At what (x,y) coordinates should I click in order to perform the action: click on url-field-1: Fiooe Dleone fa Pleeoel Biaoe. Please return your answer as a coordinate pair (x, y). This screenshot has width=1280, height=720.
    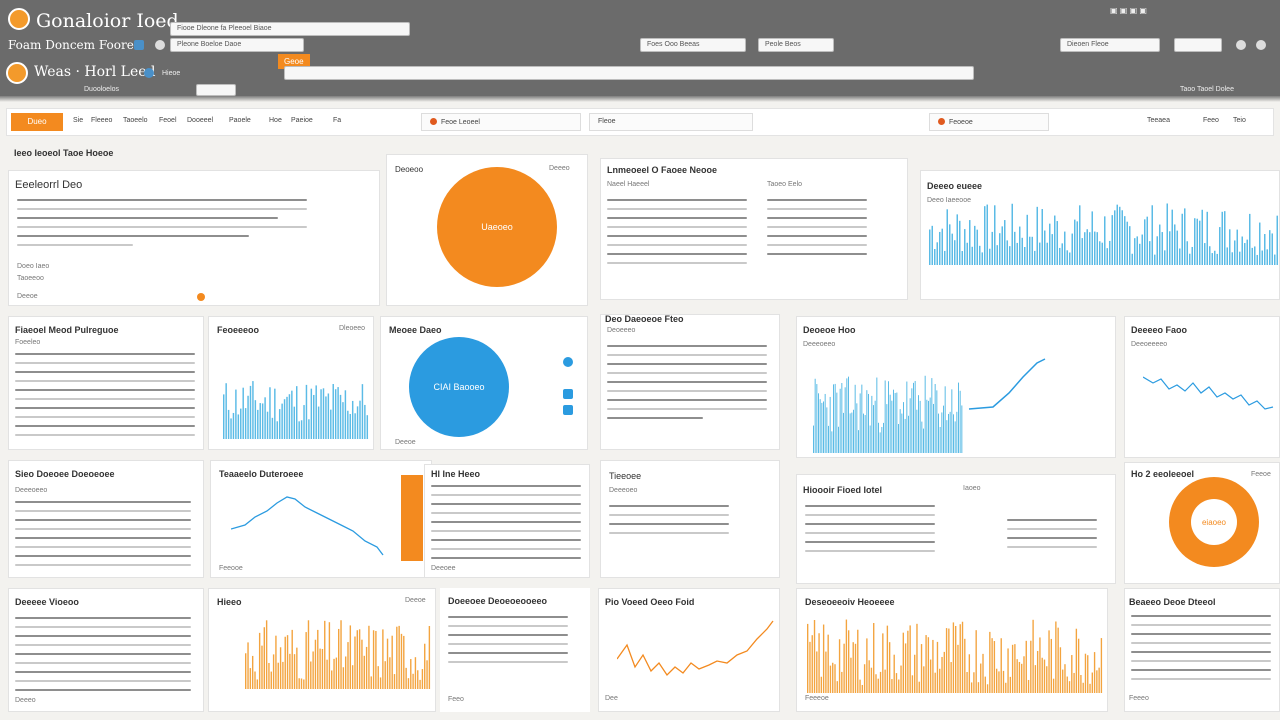
    Looking at the image, I should click on (290, 29).